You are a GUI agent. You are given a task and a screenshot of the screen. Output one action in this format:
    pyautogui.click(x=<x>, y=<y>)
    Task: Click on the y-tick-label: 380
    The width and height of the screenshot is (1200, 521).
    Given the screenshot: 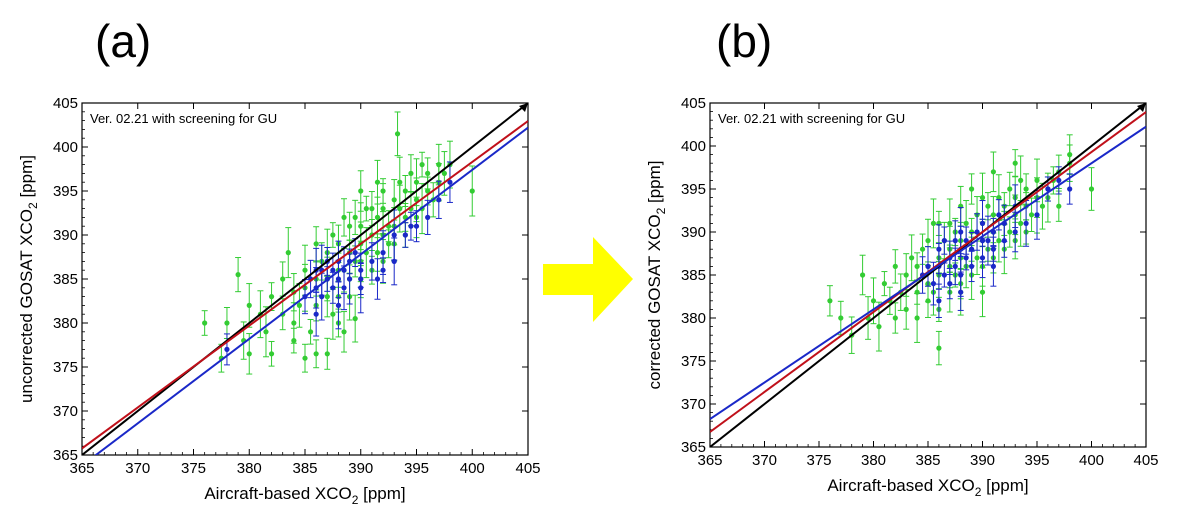 What is the action you would take?
    pyautogui.click(x=693, y=318)
    